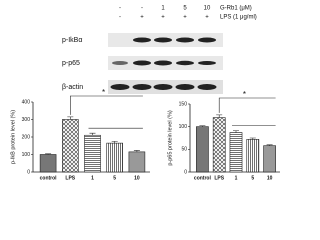 The width and height of the screenshot is (320, 240). Describe the element at coordinates (26, 102) in the screenshot. I see `y-tick-label: 400` at that location.